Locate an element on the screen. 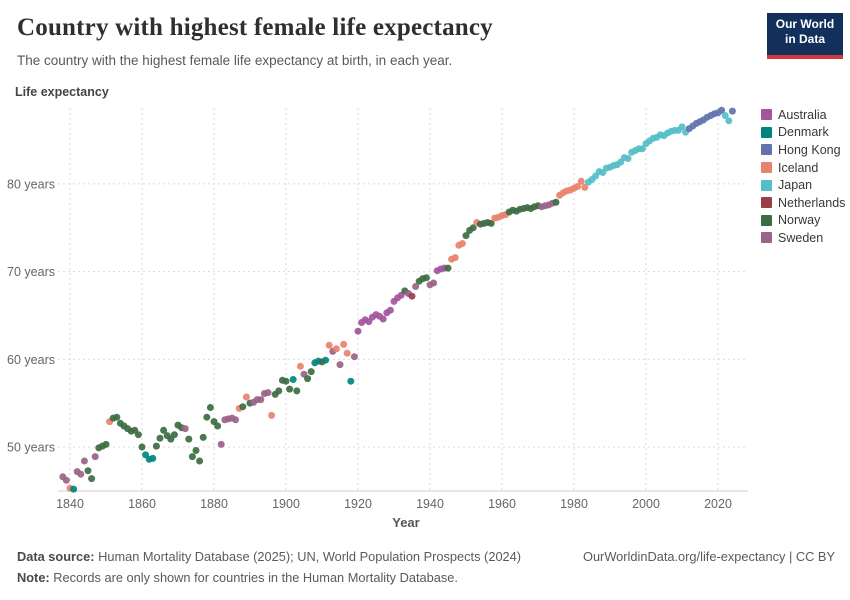 The width and height of the screenshot is (850, 600). legend-label: Netherlands is located at coordinates (812, 202).